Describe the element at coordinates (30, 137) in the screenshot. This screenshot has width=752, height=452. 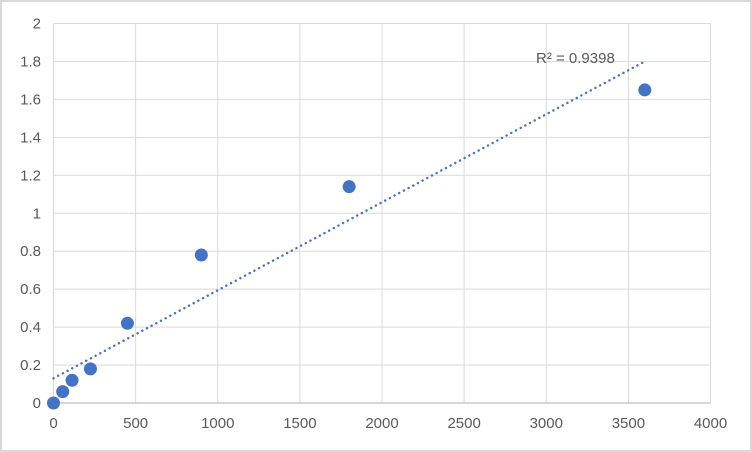
I see `y-tick-label: 1.4` at that location.